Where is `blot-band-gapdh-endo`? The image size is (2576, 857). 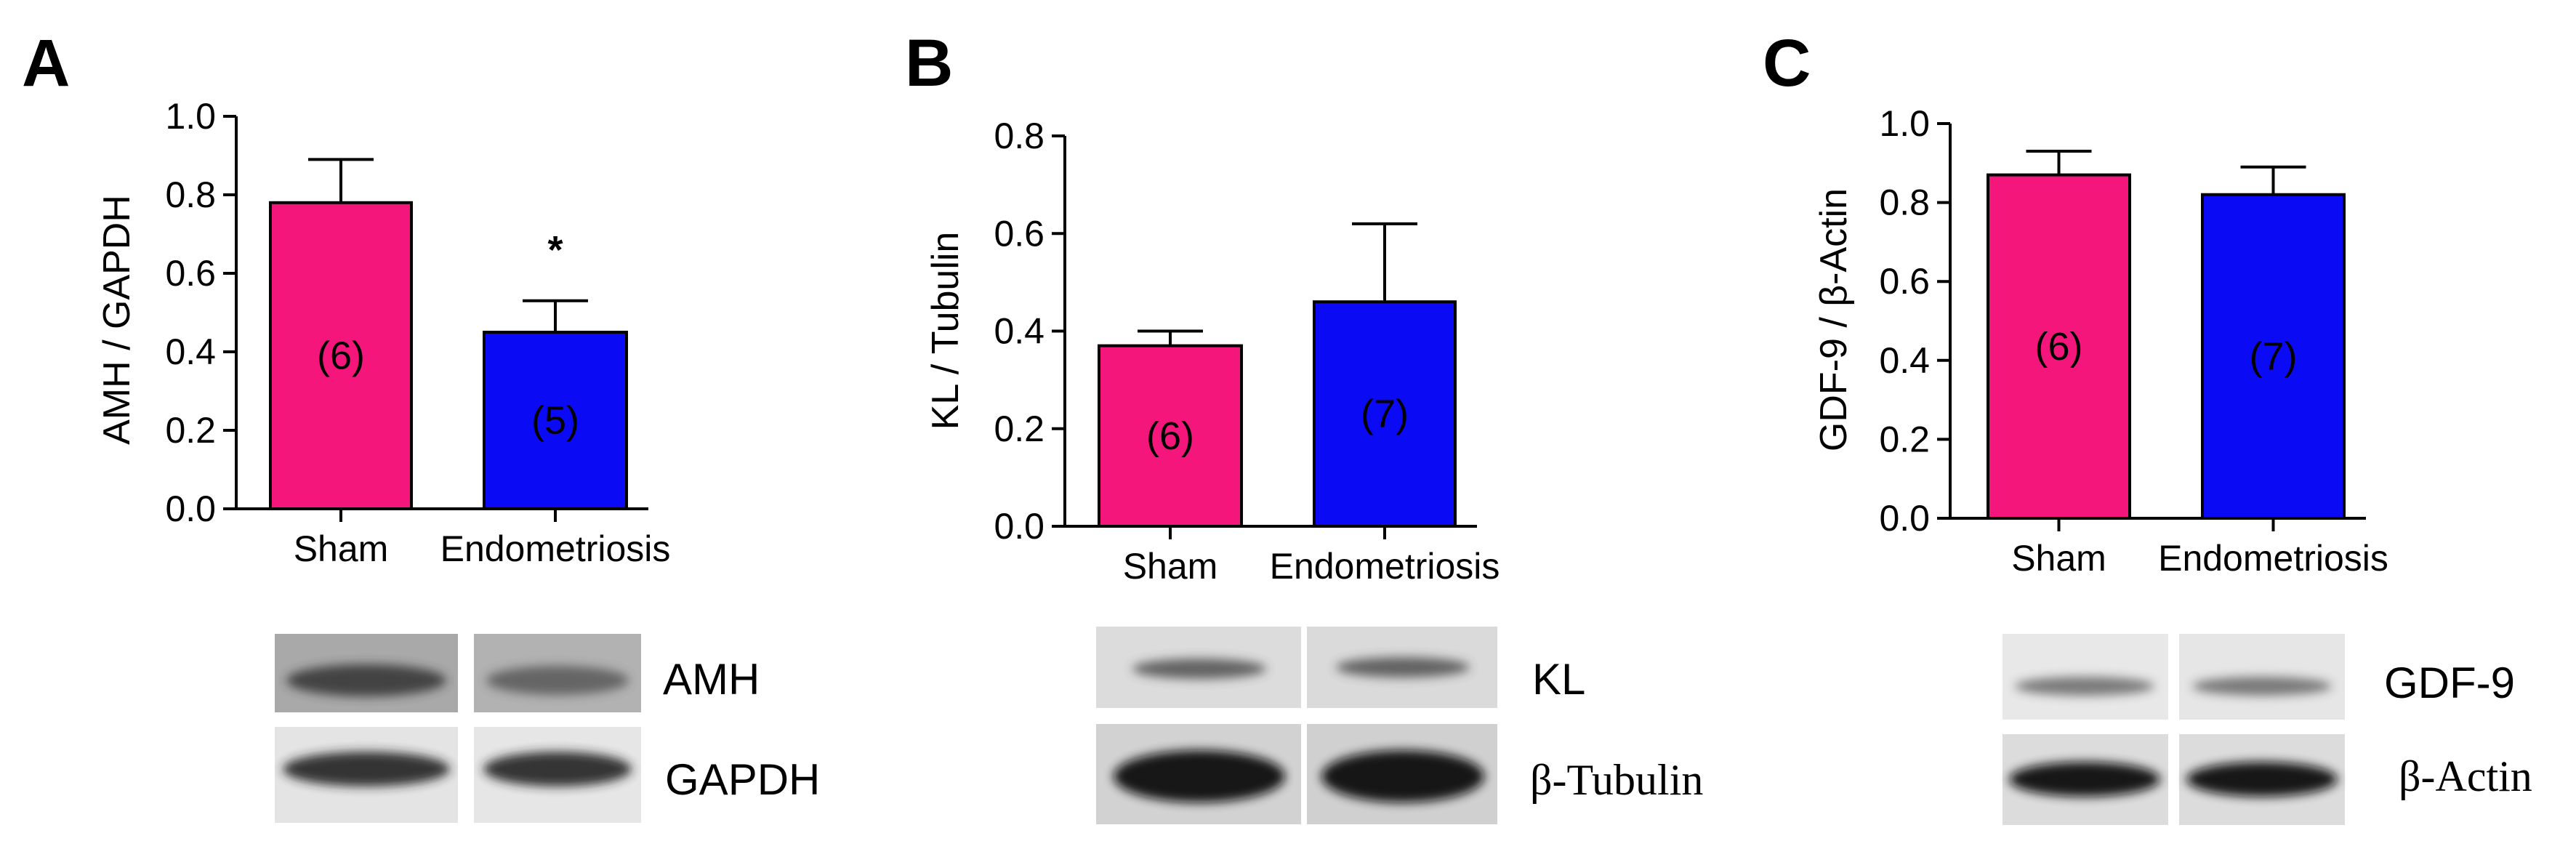
blot-band-gapdh-endo is located at coordinates (557, 769).